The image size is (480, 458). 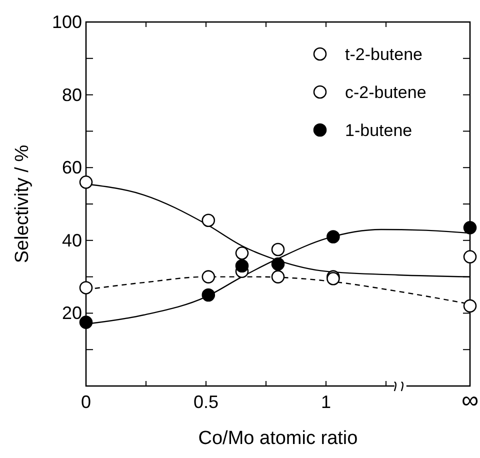 What do you see at coordinates (470, 400) in the screenshot?
I see `x-tick-label: ∞` at bounding box center [470, 400].